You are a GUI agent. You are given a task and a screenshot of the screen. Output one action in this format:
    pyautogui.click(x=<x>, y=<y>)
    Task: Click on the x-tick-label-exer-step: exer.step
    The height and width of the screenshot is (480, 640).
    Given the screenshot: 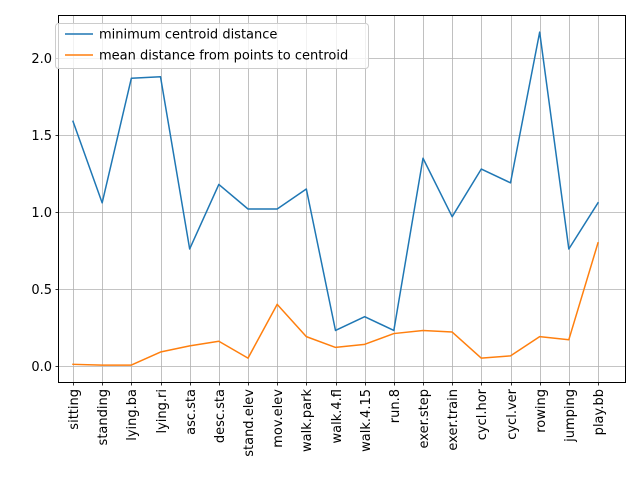 What is the action you would take?
    pyautogui.click(x=424, y=418)
    